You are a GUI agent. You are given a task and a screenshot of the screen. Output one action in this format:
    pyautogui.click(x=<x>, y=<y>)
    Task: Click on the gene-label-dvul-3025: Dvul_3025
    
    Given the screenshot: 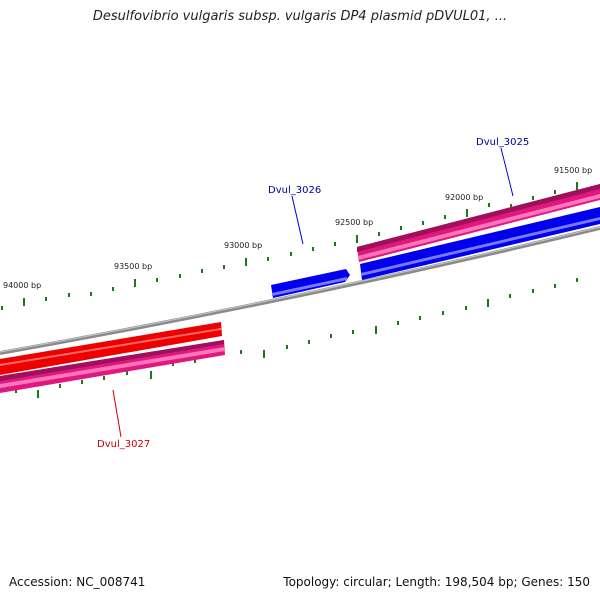 What is the action you would take?
    pyautogui.click(x=502, y=142)
    